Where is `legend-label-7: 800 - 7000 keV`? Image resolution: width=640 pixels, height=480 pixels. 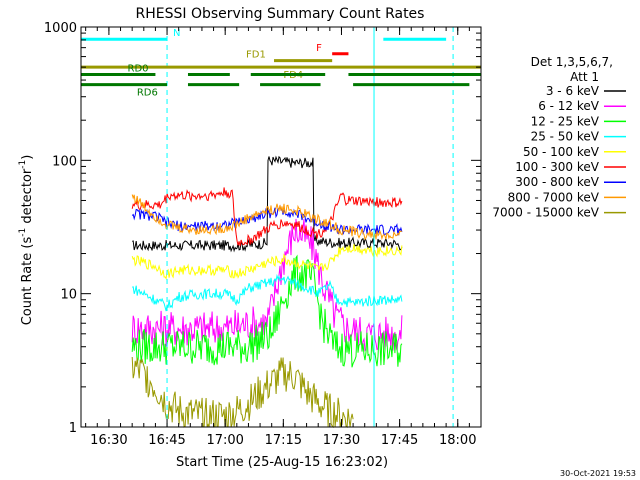 legend-label-7: 800 - 7000 keV is located at coordinates (554, 197).